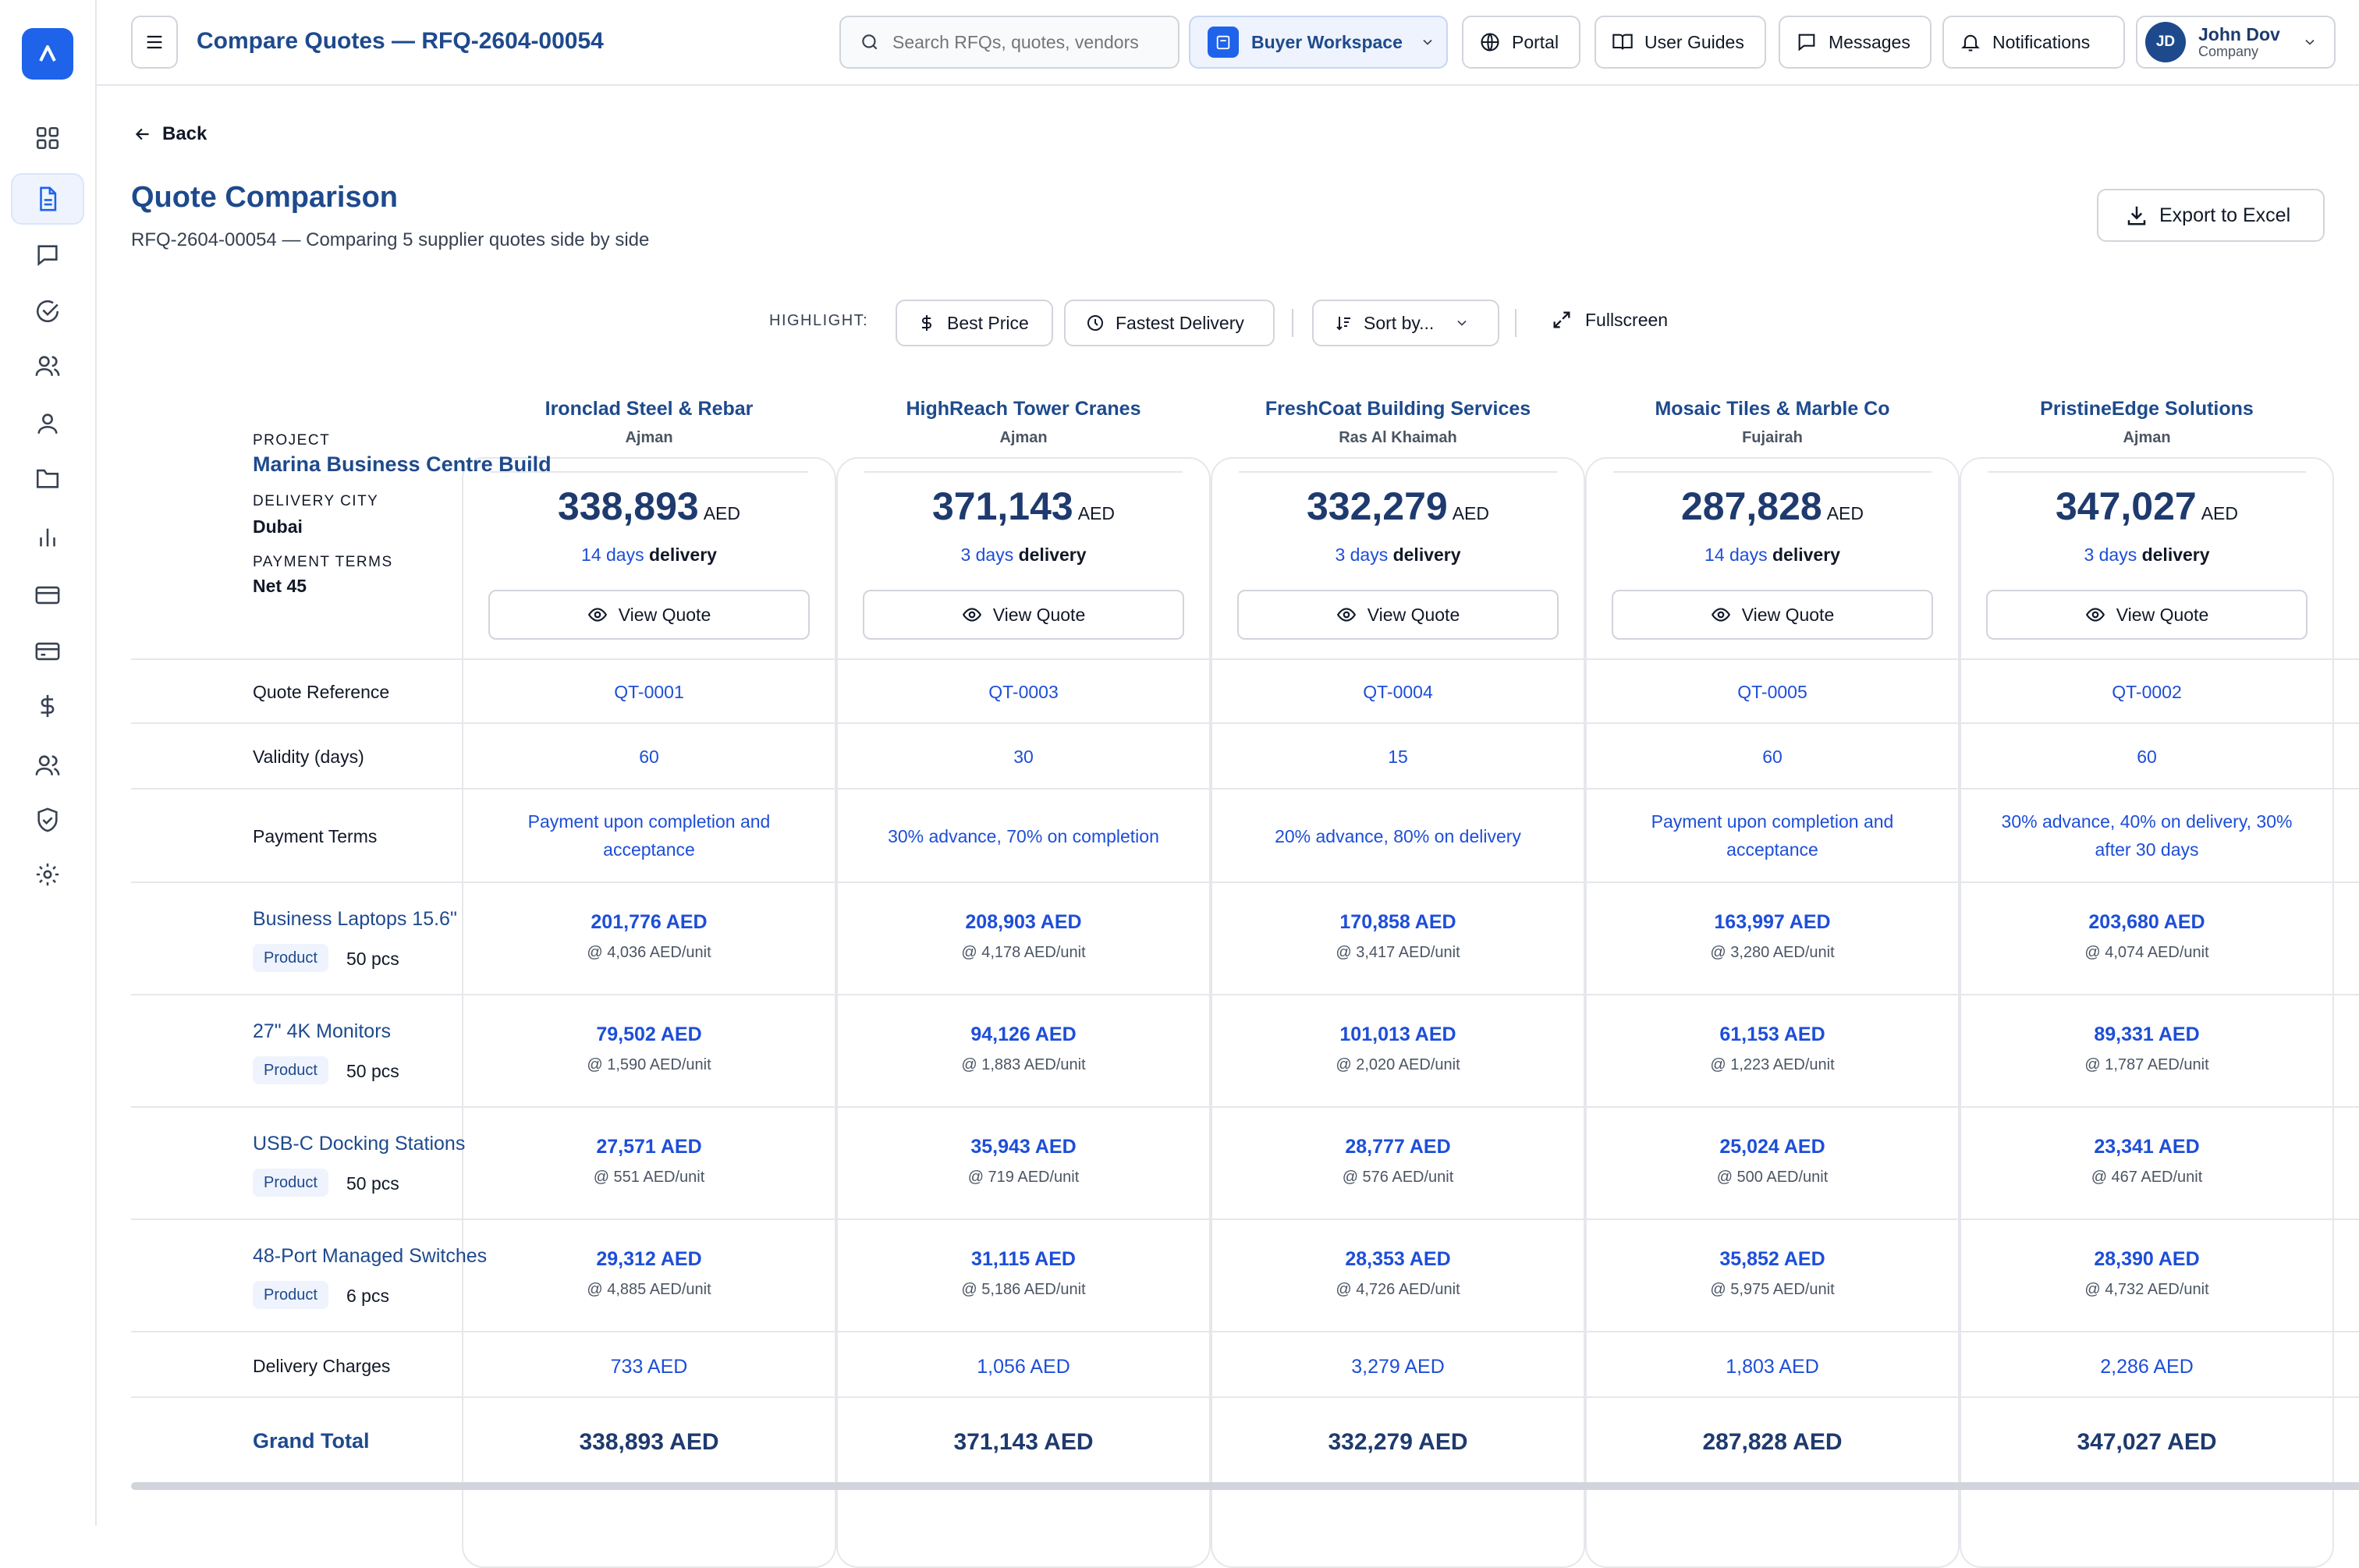  Describe the element at coordinates (2236, 43) in the screenshot. I see `user-menu: JD John Dov Company` at that location.